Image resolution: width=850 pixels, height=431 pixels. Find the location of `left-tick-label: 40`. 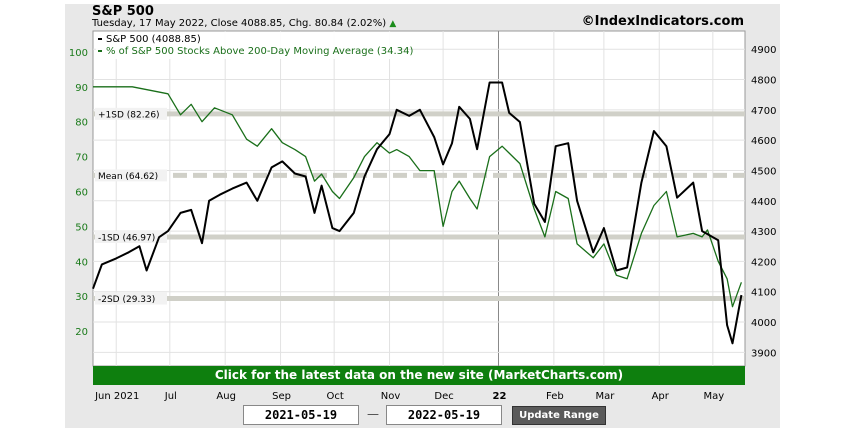

left-tick-label: 40 is located at coordinates (81, 262).